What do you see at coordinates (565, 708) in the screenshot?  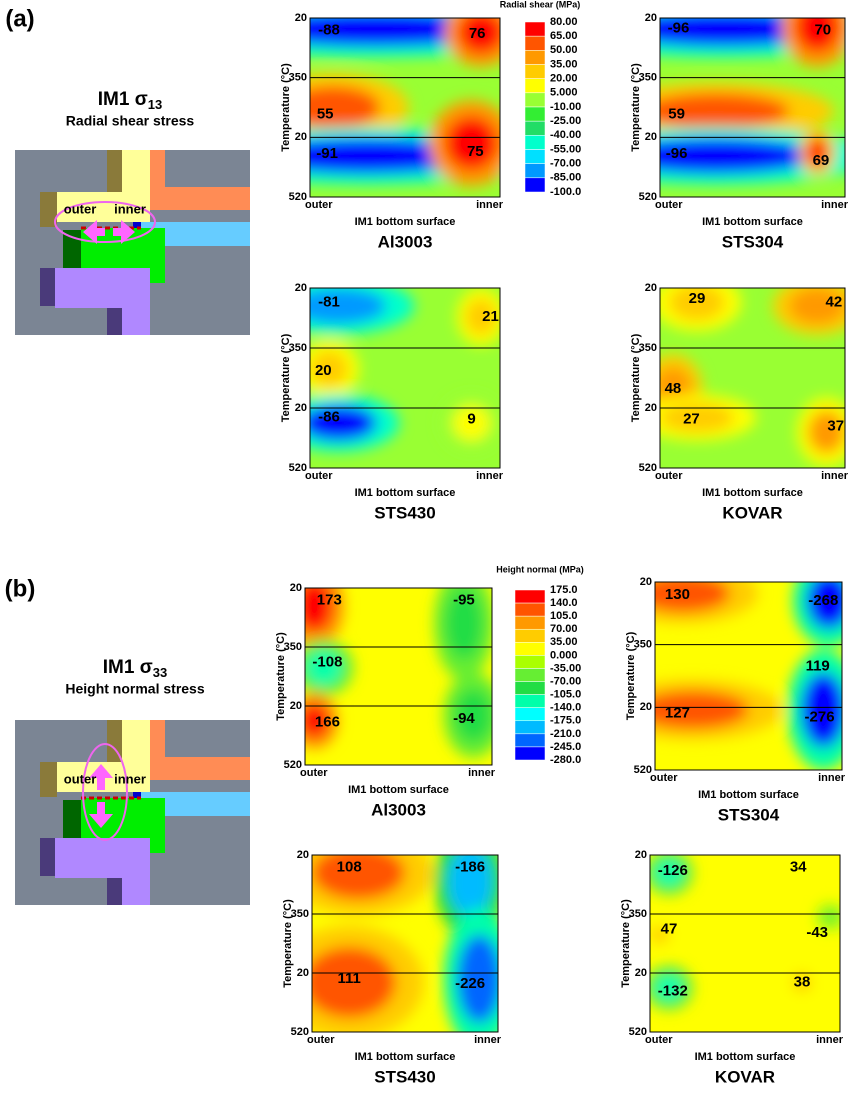 I see `colorbar-label: -140.0` at bounding box center [565, 708].